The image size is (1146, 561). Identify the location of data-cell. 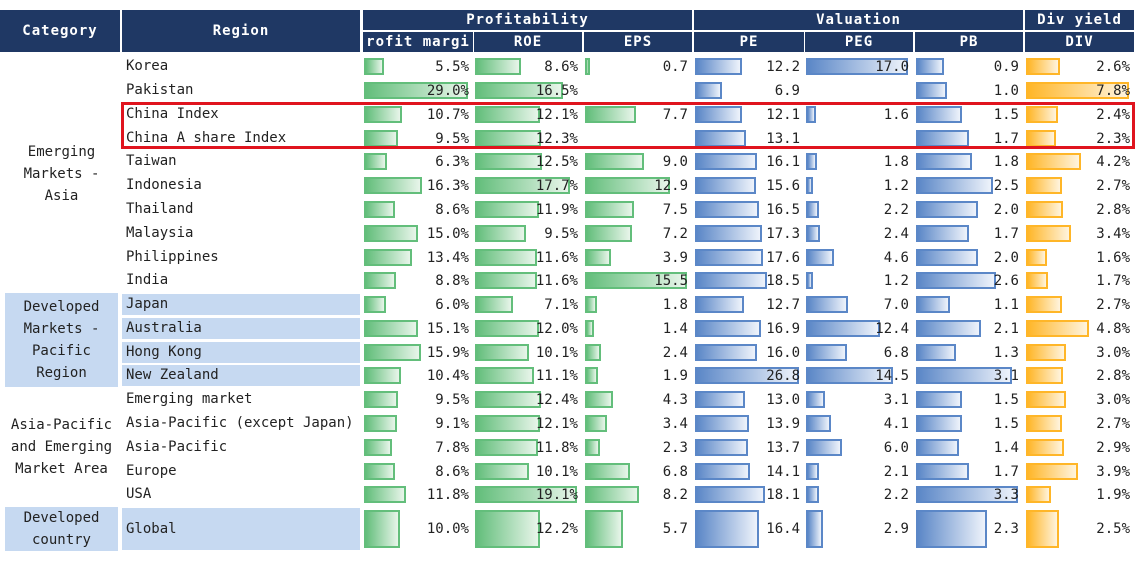
(859, 138).